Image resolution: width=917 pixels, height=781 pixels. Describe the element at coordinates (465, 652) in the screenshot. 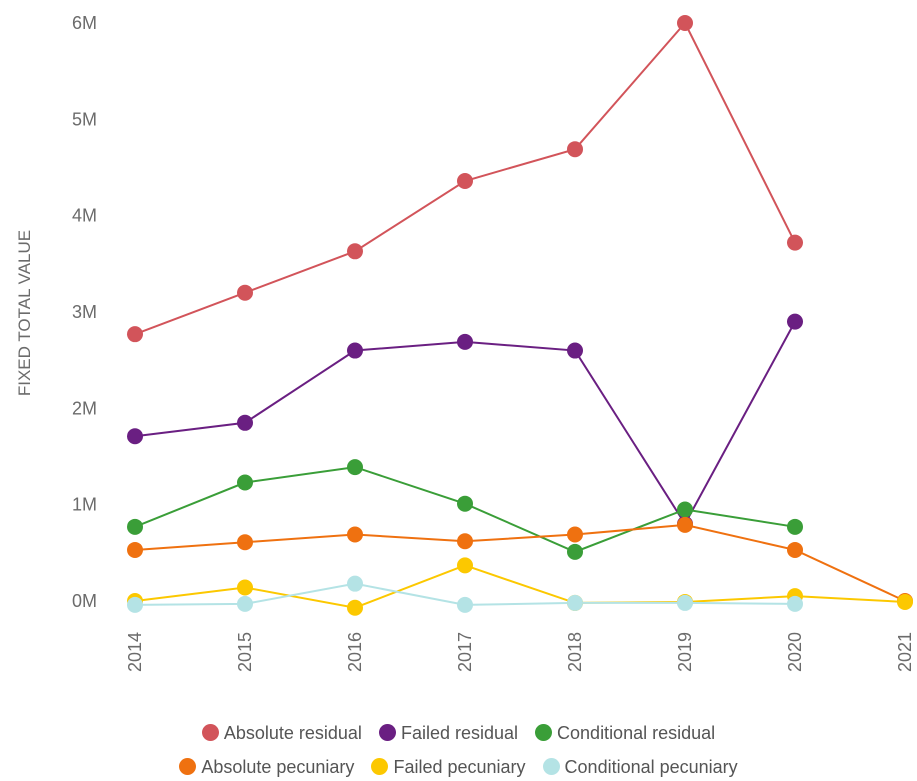

I see `x-tick-label: 2017` at that location.